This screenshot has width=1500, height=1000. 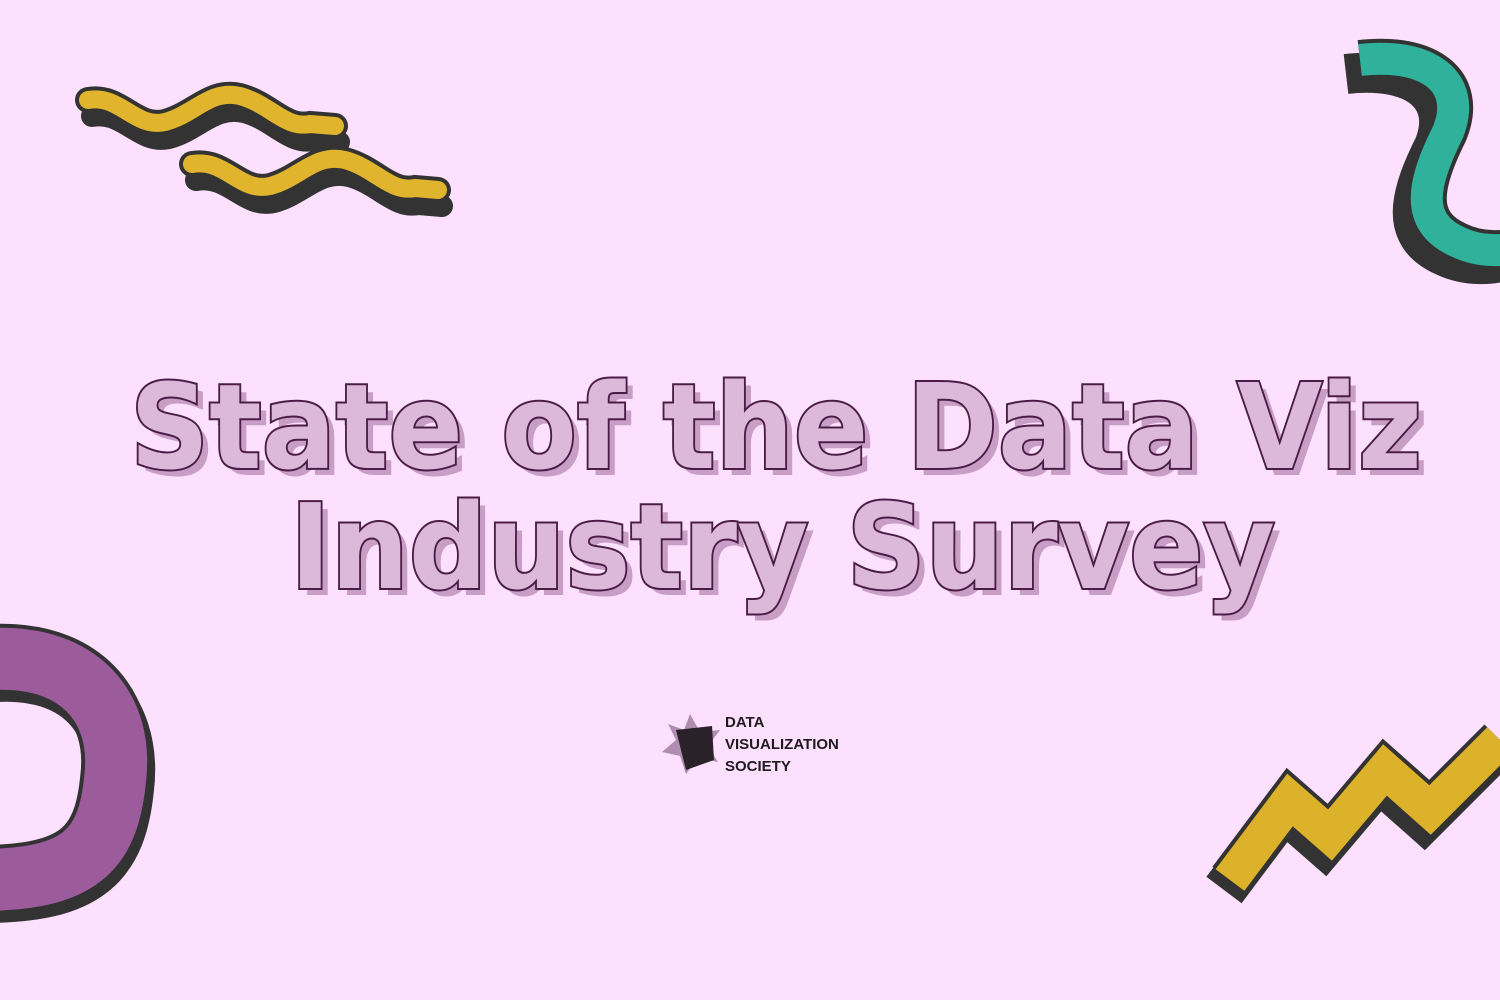 I want to click on zigzag-decoration, so click(x=1353, y=814).